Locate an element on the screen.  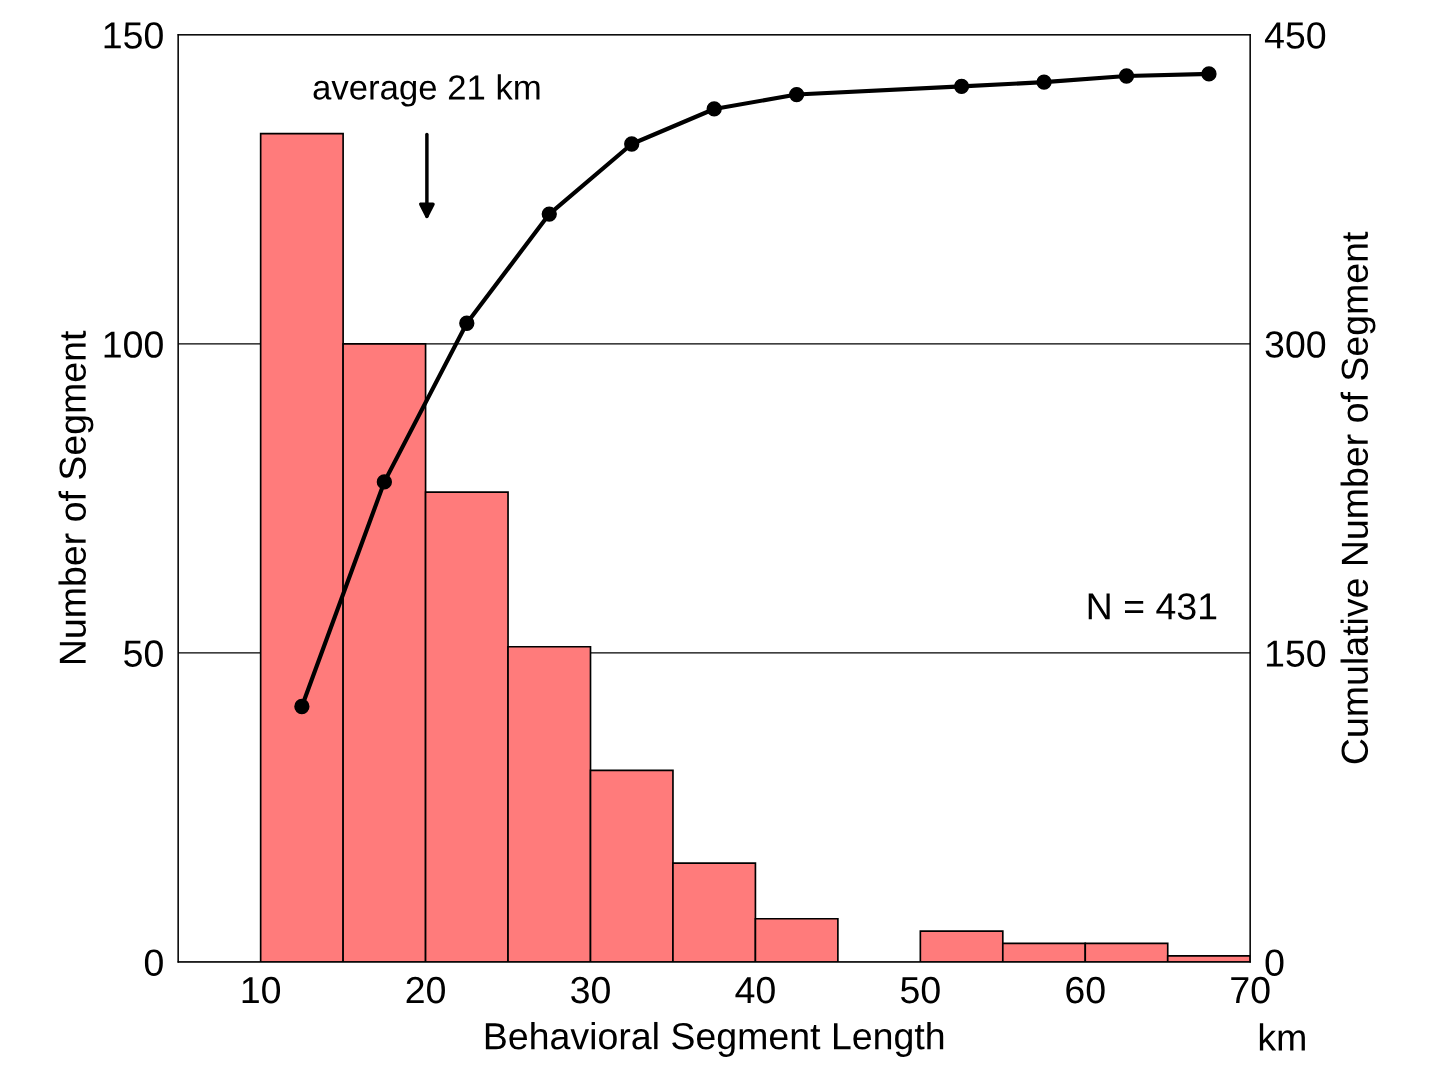
y-tick-label: 0 is located at coordinates (153, 962).